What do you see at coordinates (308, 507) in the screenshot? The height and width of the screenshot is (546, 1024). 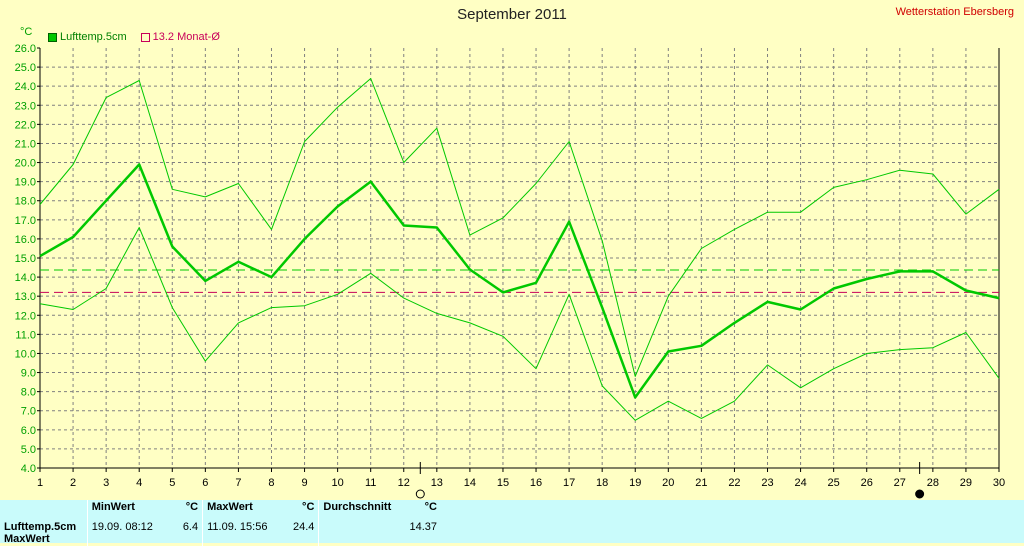 I see `max-unit-header: °C` at bounding box center [308, 507].